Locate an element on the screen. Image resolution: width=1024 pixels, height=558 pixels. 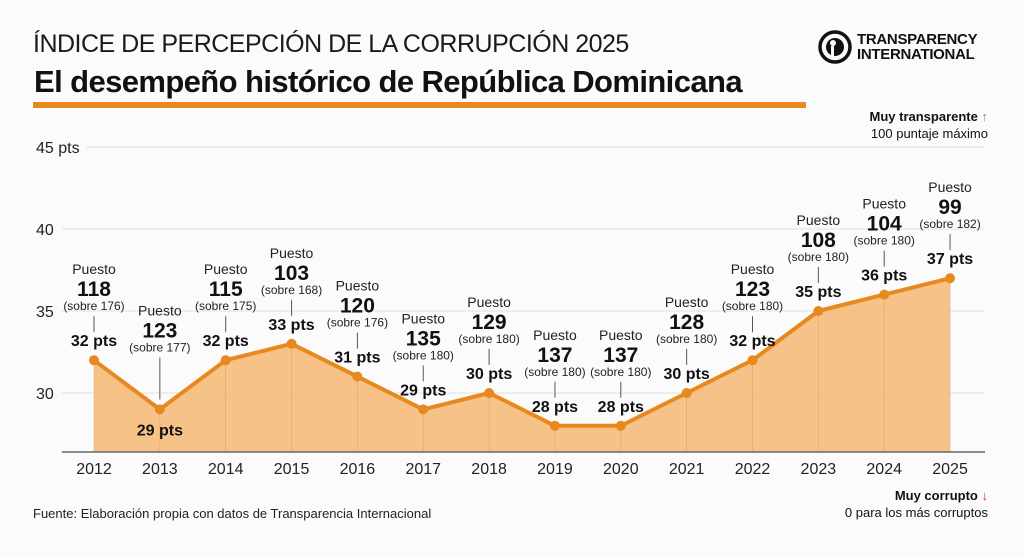
value-label: 36 pts is located at coordinates (884, 276).